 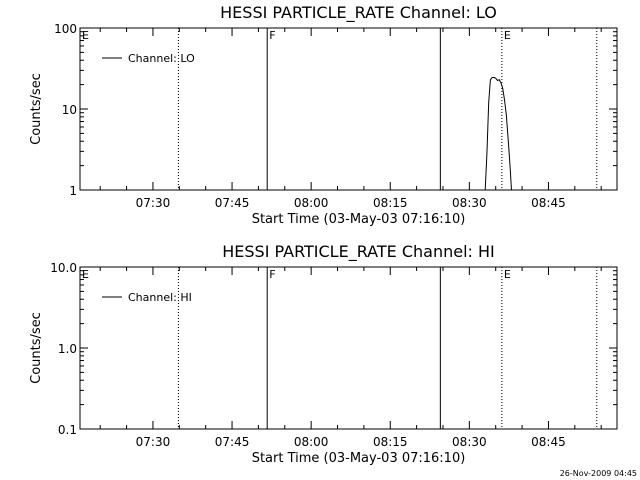 I want to click on y-tick-label: 10.0, so click(x=63, y=268).